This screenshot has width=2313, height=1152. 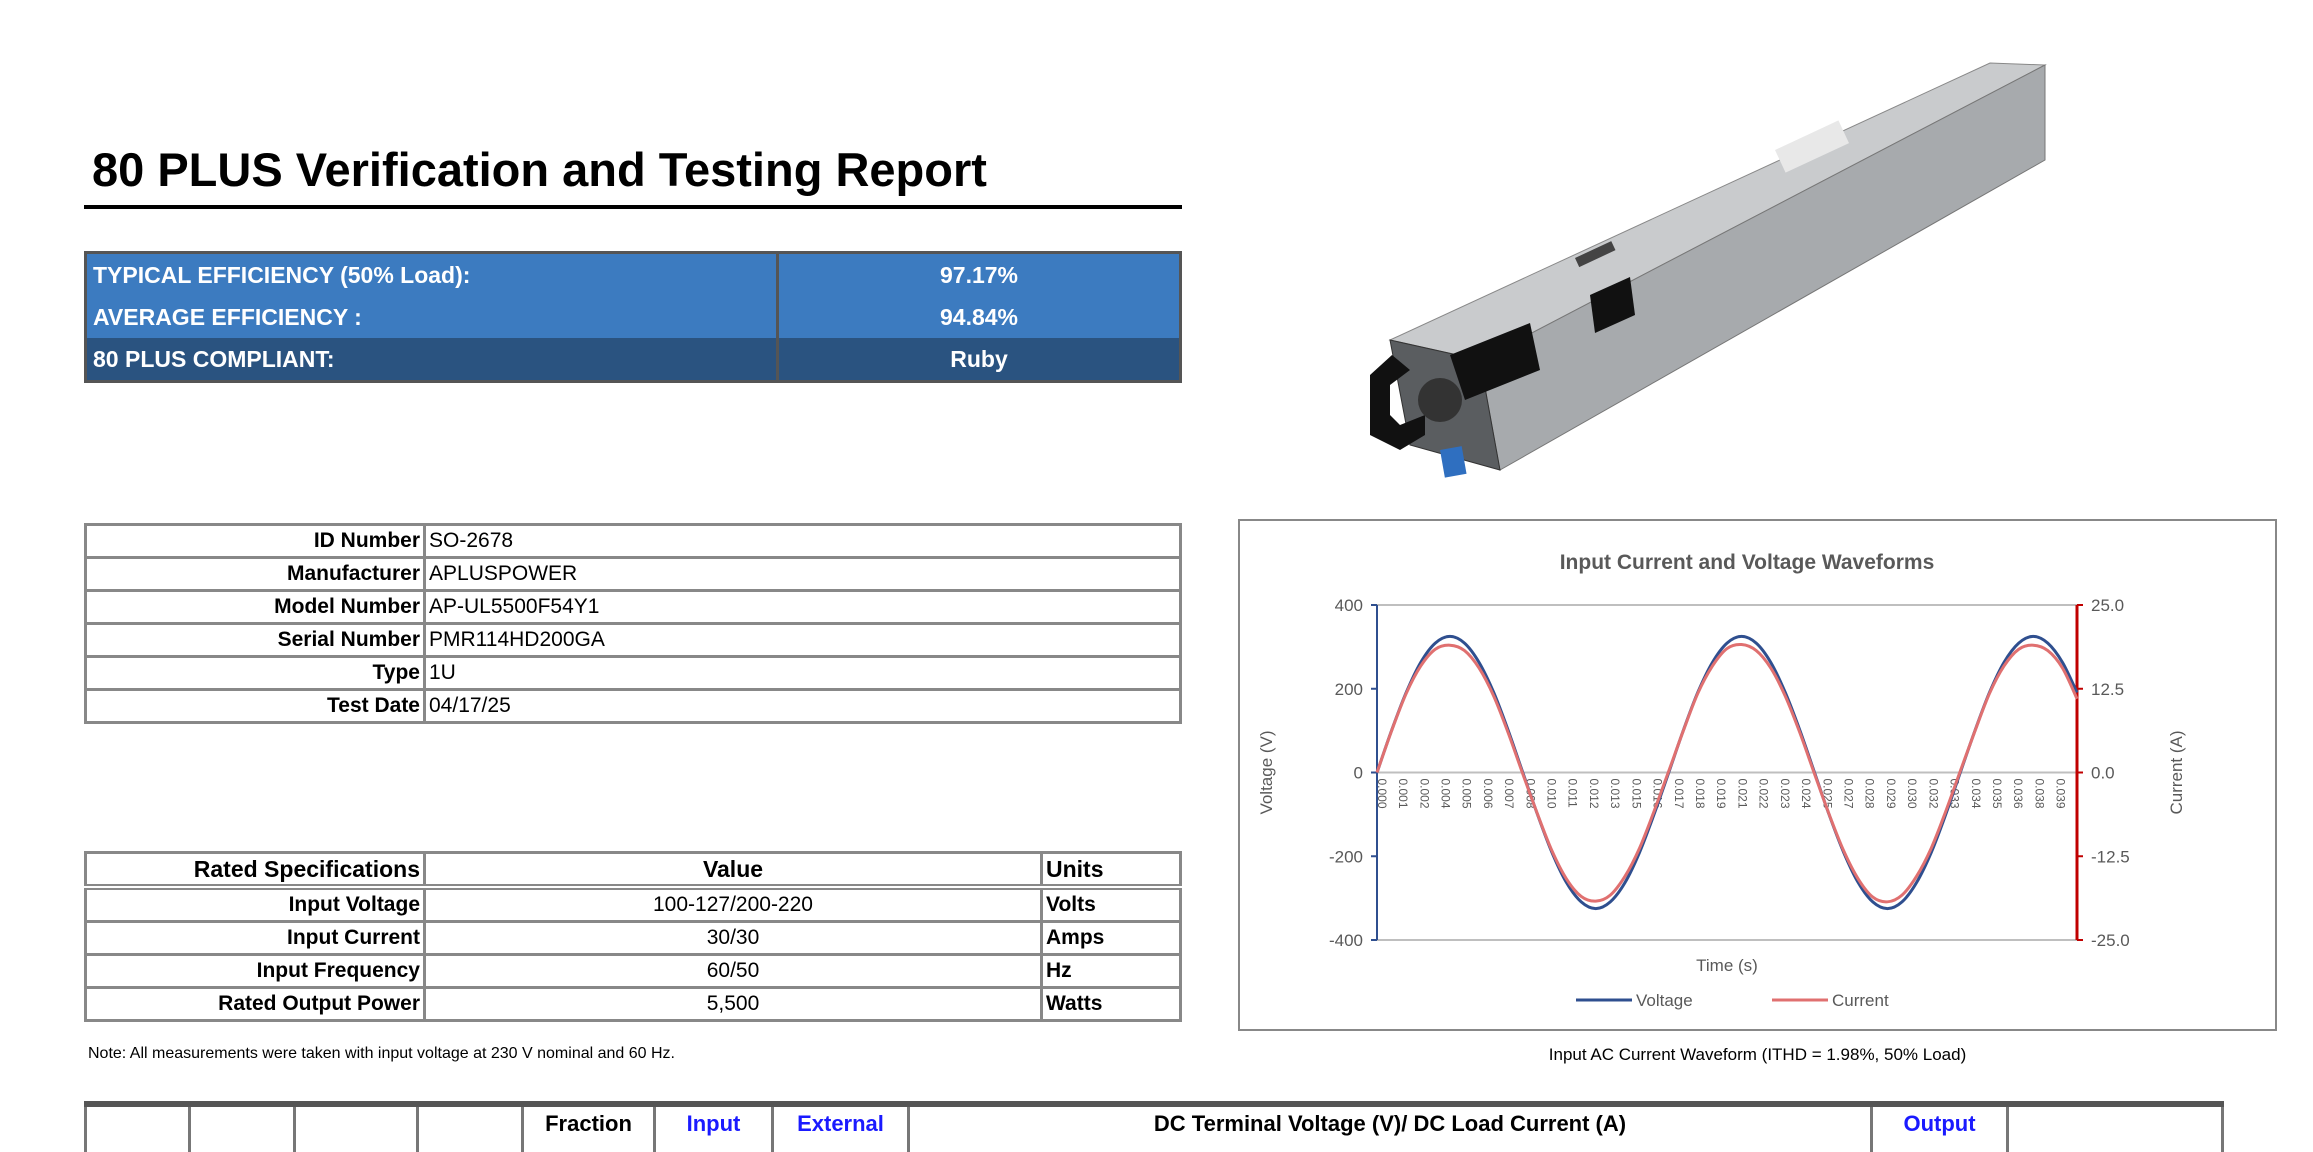 I want to click on column-header-external: External, so click(x=840, y=1128).